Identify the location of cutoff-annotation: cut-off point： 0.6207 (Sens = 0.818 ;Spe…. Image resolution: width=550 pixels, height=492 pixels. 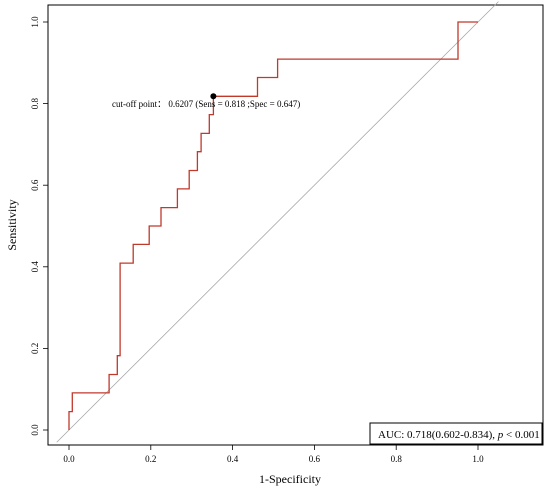
(206, 104).